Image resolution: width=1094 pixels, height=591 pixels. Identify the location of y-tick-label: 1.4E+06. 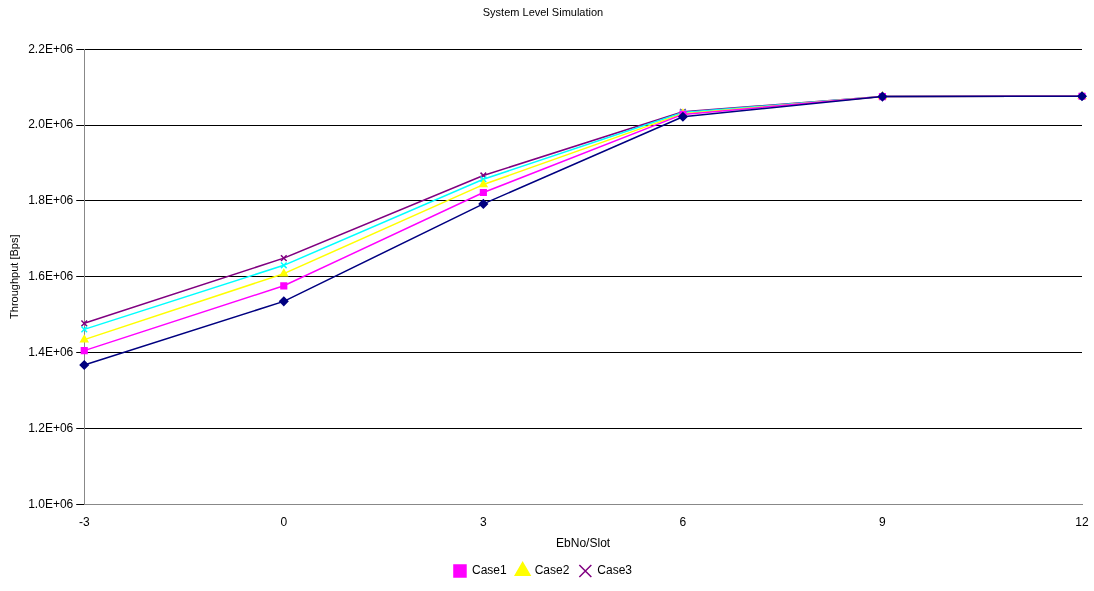
(51, 351).